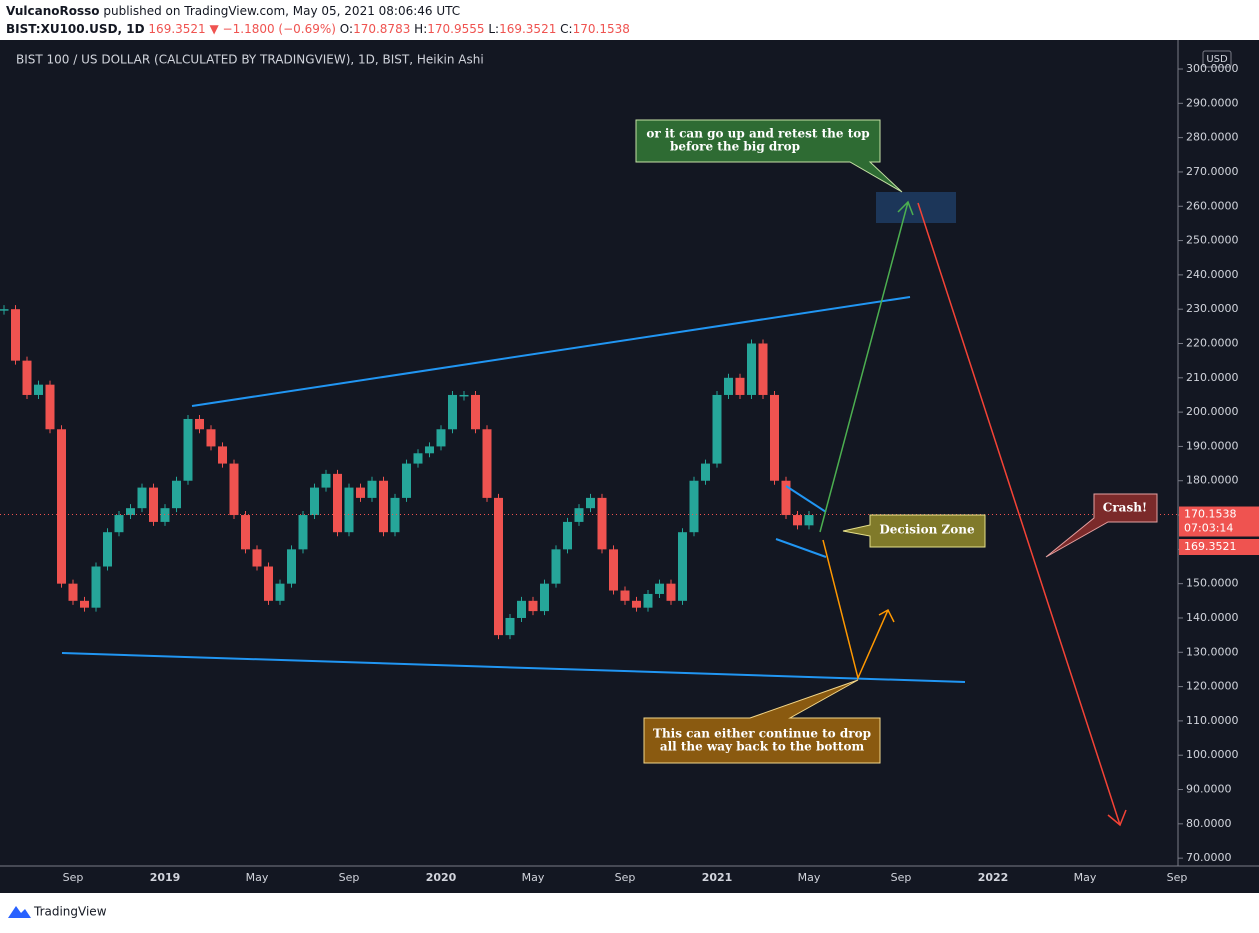  What do you see at coordinates (762, 734) in the screenshot?
I see `annotation: This can either continue to drop` at bounding box center [762, 734].